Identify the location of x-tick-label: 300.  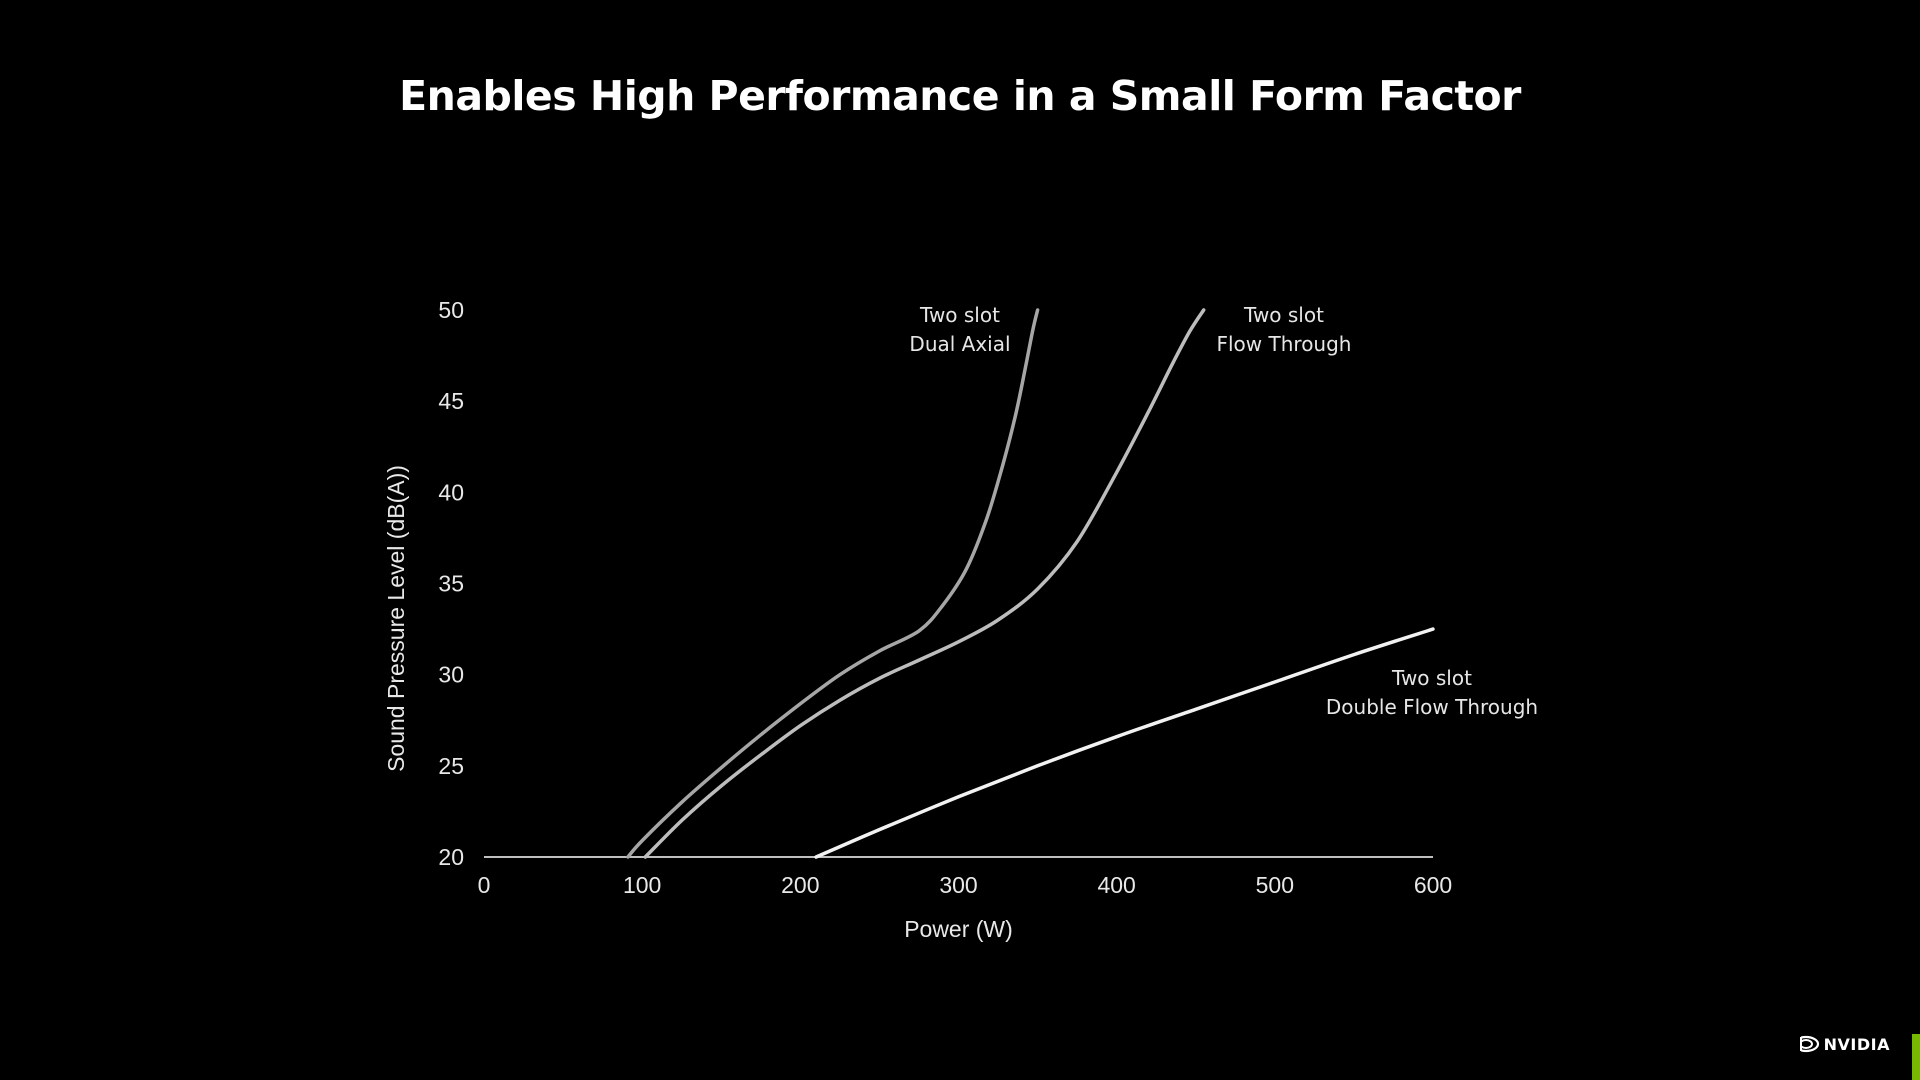
(958, 885).